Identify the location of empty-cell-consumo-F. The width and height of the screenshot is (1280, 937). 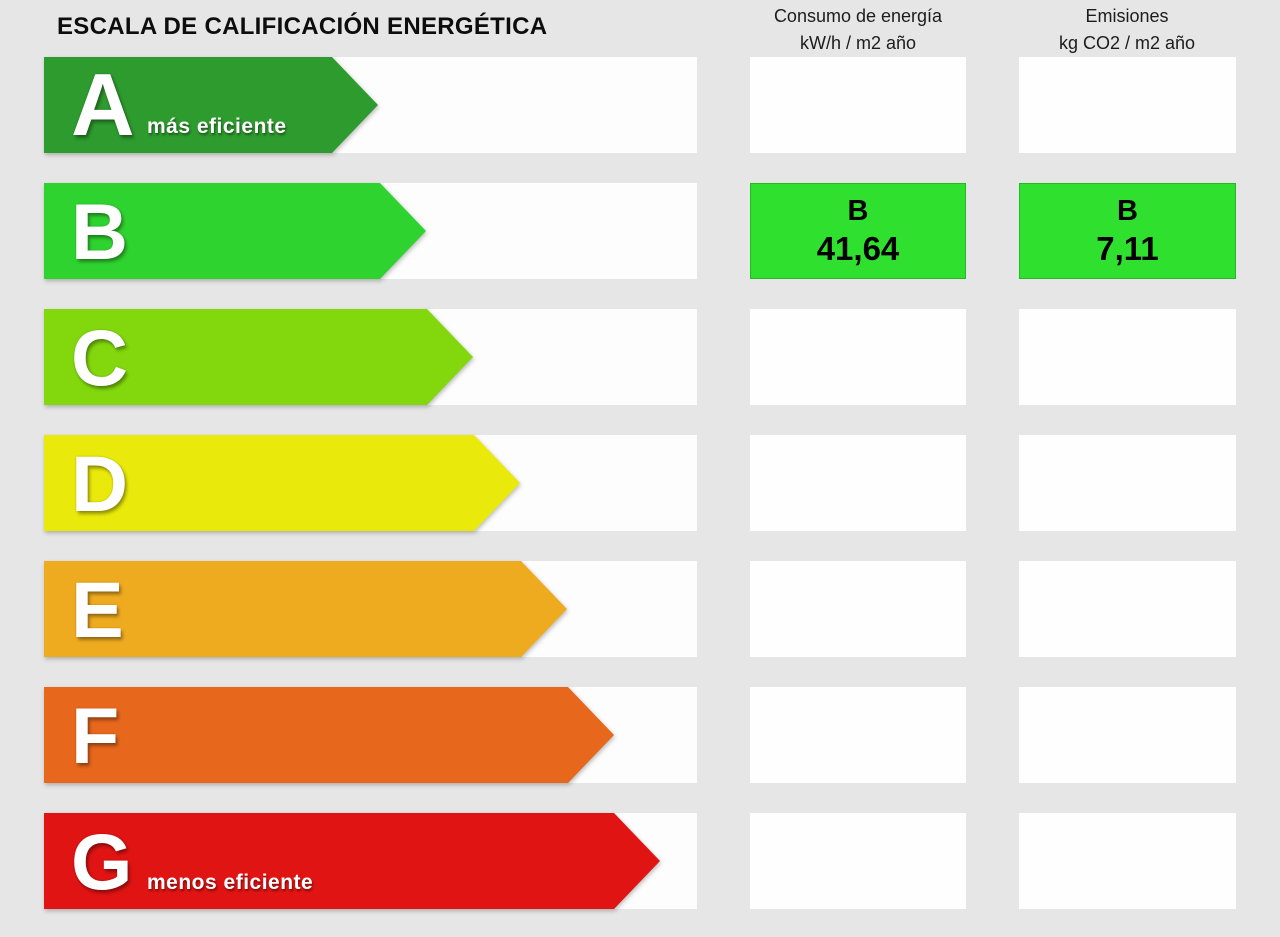
(858, 735).